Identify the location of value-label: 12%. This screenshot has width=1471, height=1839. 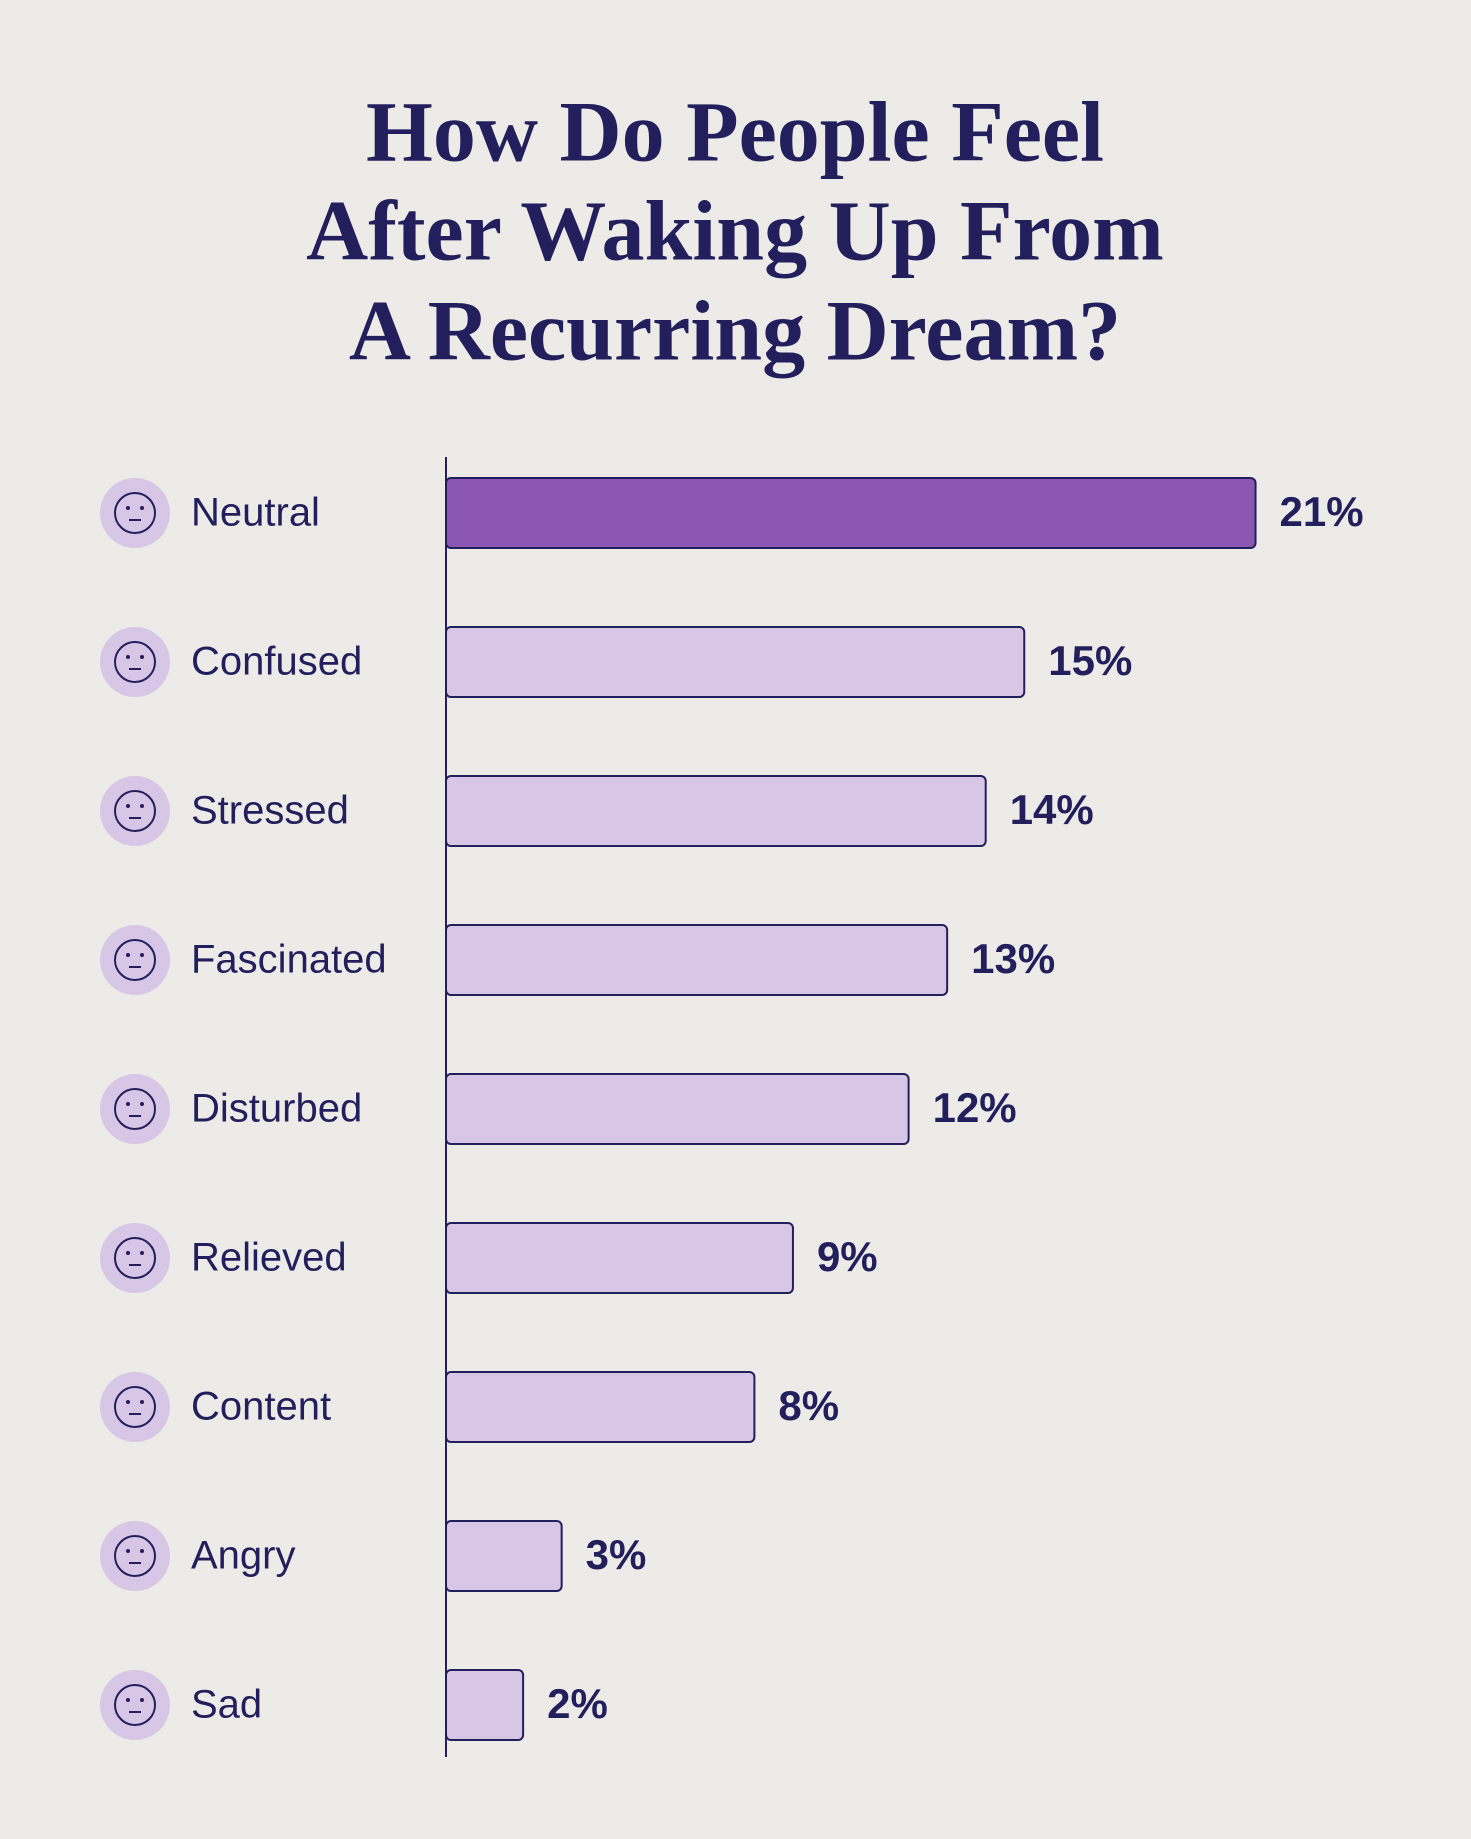
(975, 1107).